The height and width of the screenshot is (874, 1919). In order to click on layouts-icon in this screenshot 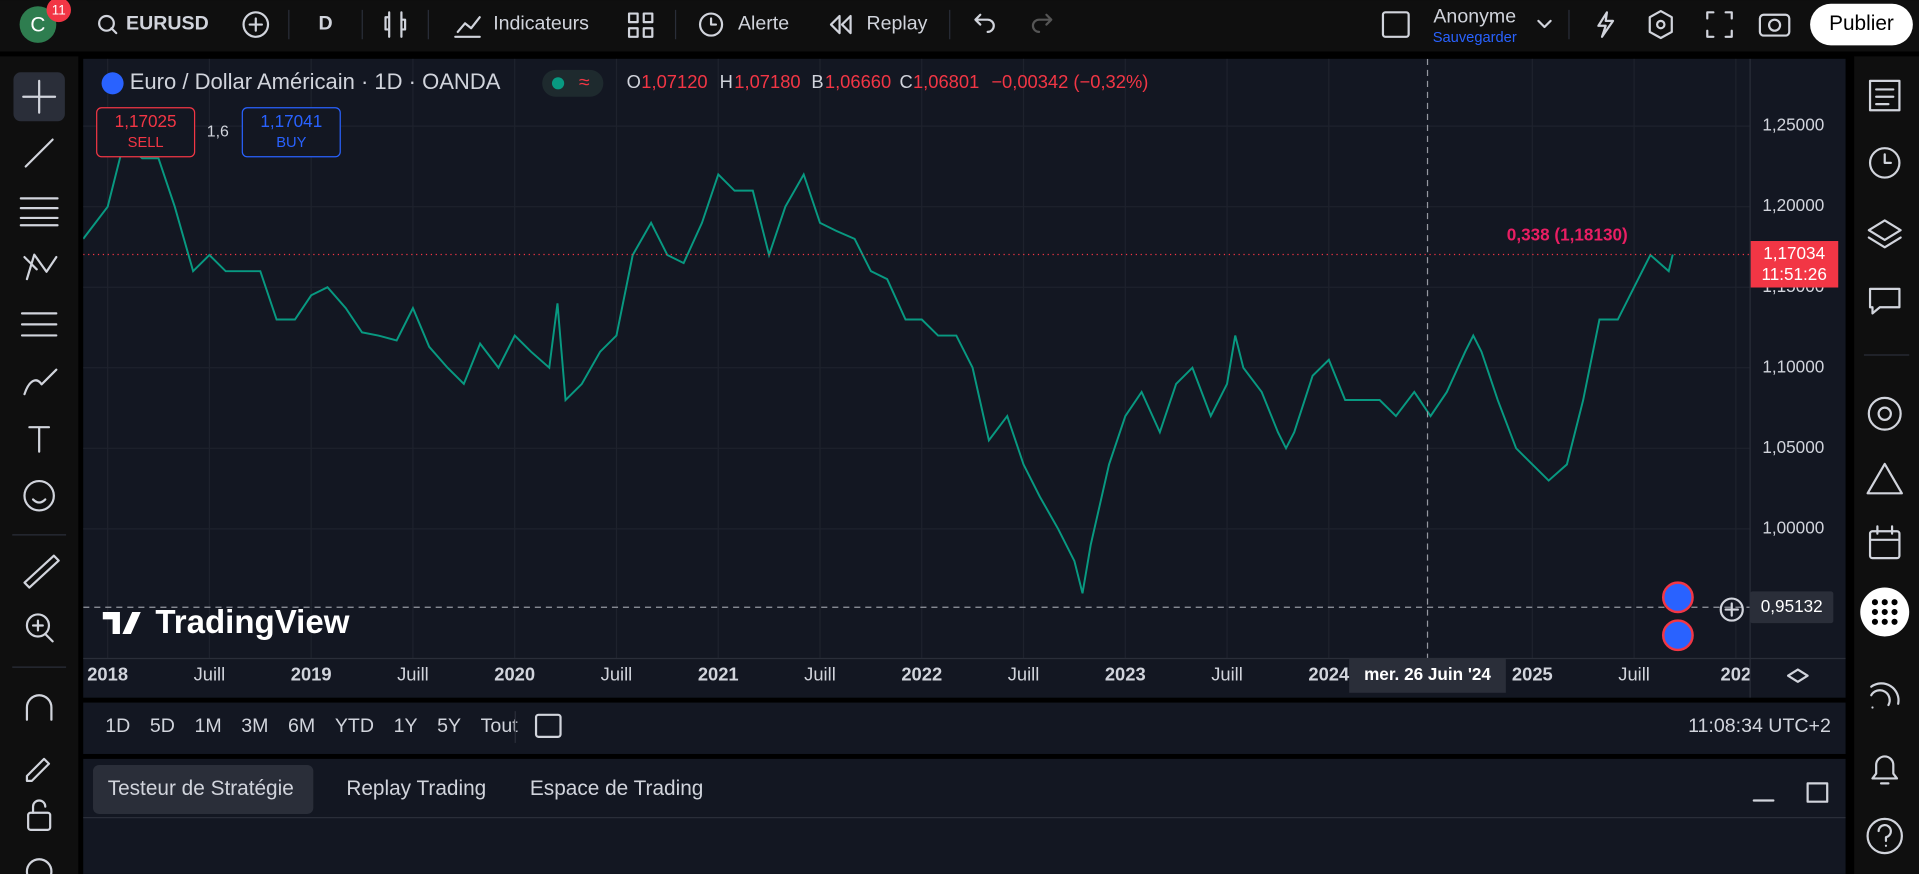, I will do `click(640, 25)`.